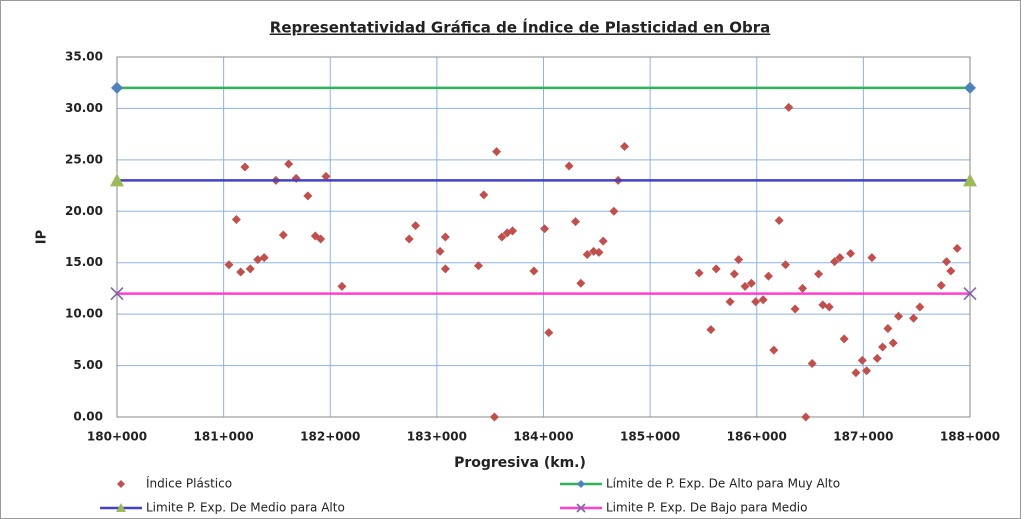 This screenshot has height=519, width=1030. I want to click on y-tick-label: 20.00, so click(84, 211).